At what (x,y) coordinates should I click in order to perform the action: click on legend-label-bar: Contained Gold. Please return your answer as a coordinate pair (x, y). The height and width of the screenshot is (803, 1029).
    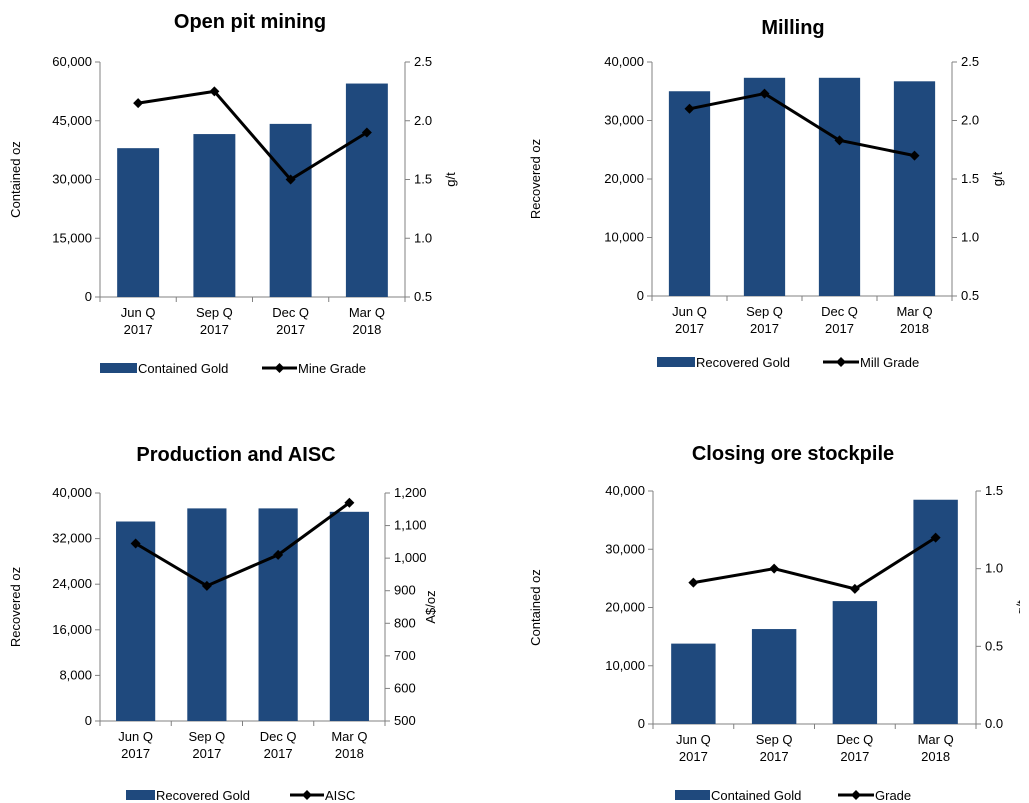
    Looking at the image, I should click on (756, 795).